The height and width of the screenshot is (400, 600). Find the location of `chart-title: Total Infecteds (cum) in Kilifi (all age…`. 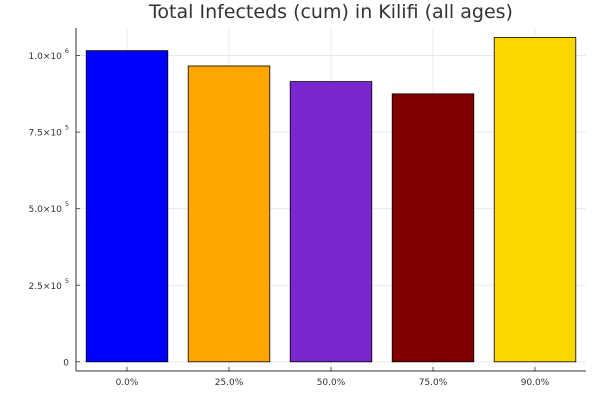

chart-title: Total Infecteds (cum) in Kilifi (all age… is located at coordinates (330, 12).